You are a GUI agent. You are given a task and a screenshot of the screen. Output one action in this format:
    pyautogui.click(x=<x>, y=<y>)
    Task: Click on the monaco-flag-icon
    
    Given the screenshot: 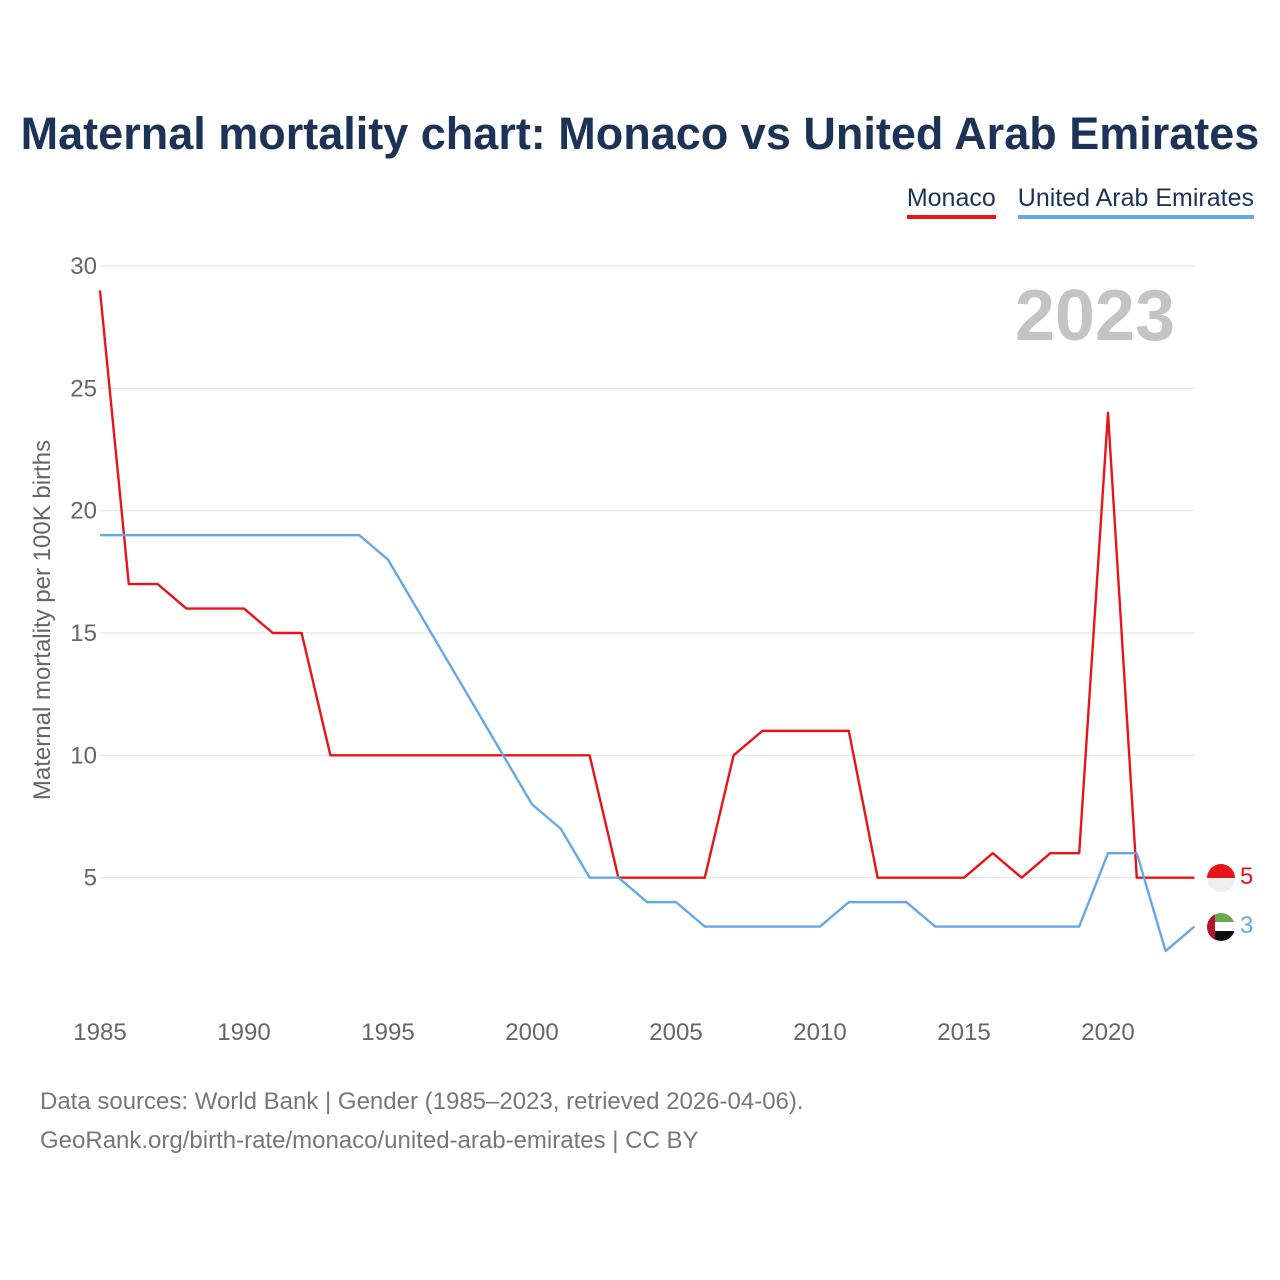 What is the action you would take?
    pyautogui.click(x=1221, y=878)
    